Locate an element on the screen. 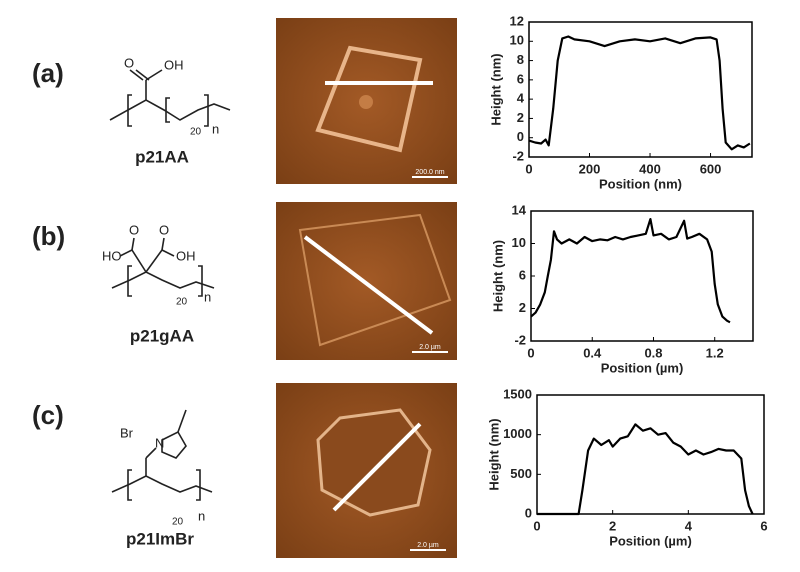  panel-label: (b) is located at coordinates (48, 236).